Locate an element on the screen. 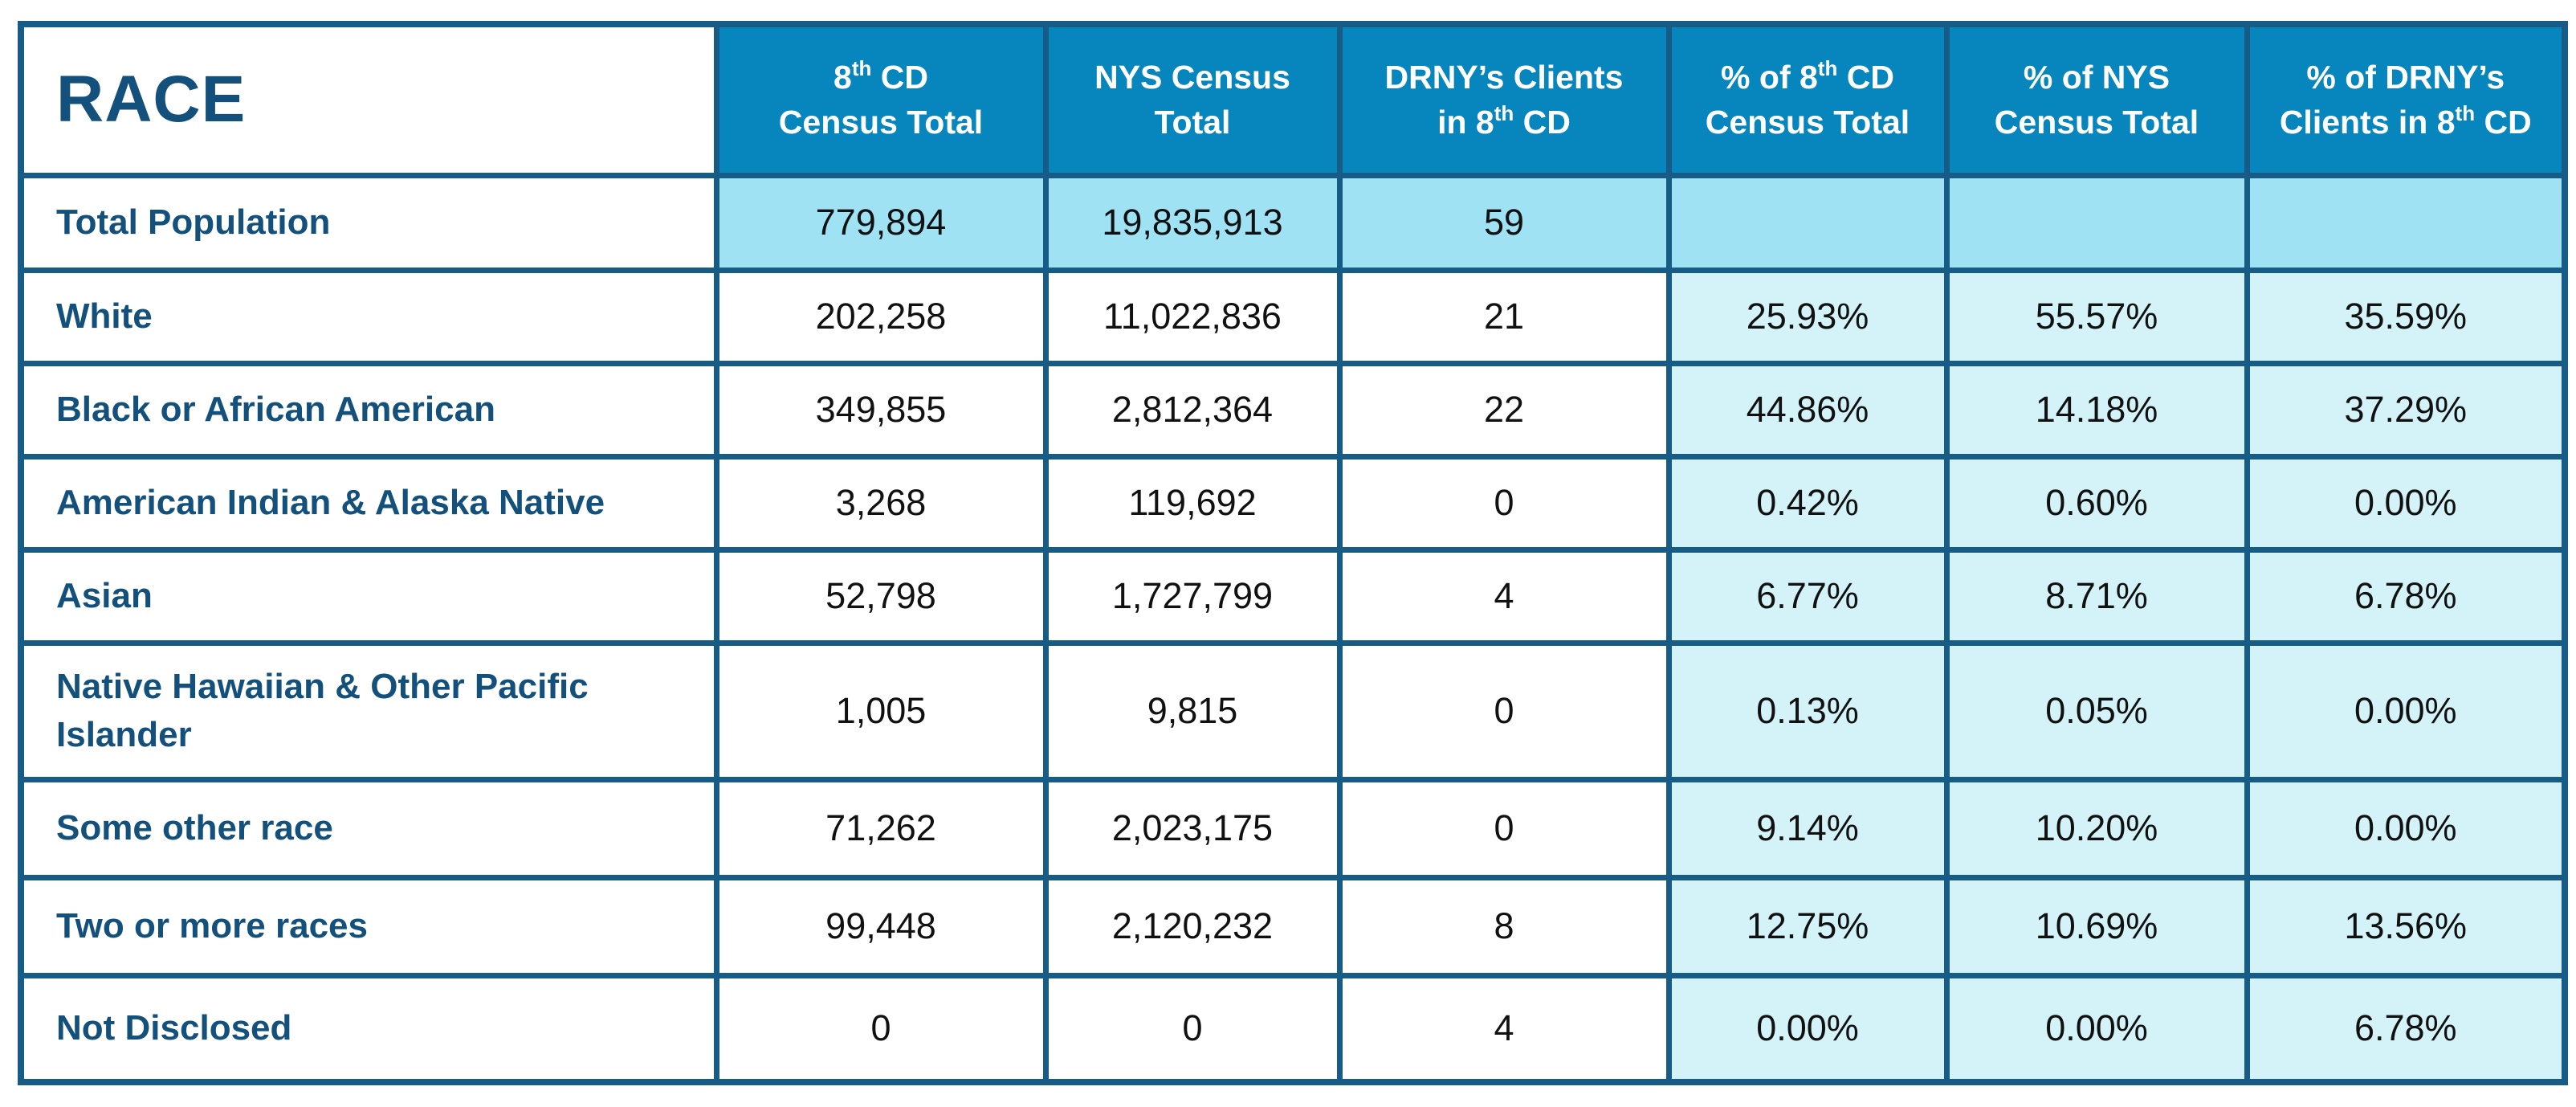  table-row-total-population: Total Population 779,894 19,835,913 59 is located at coordinates (1293, 222).